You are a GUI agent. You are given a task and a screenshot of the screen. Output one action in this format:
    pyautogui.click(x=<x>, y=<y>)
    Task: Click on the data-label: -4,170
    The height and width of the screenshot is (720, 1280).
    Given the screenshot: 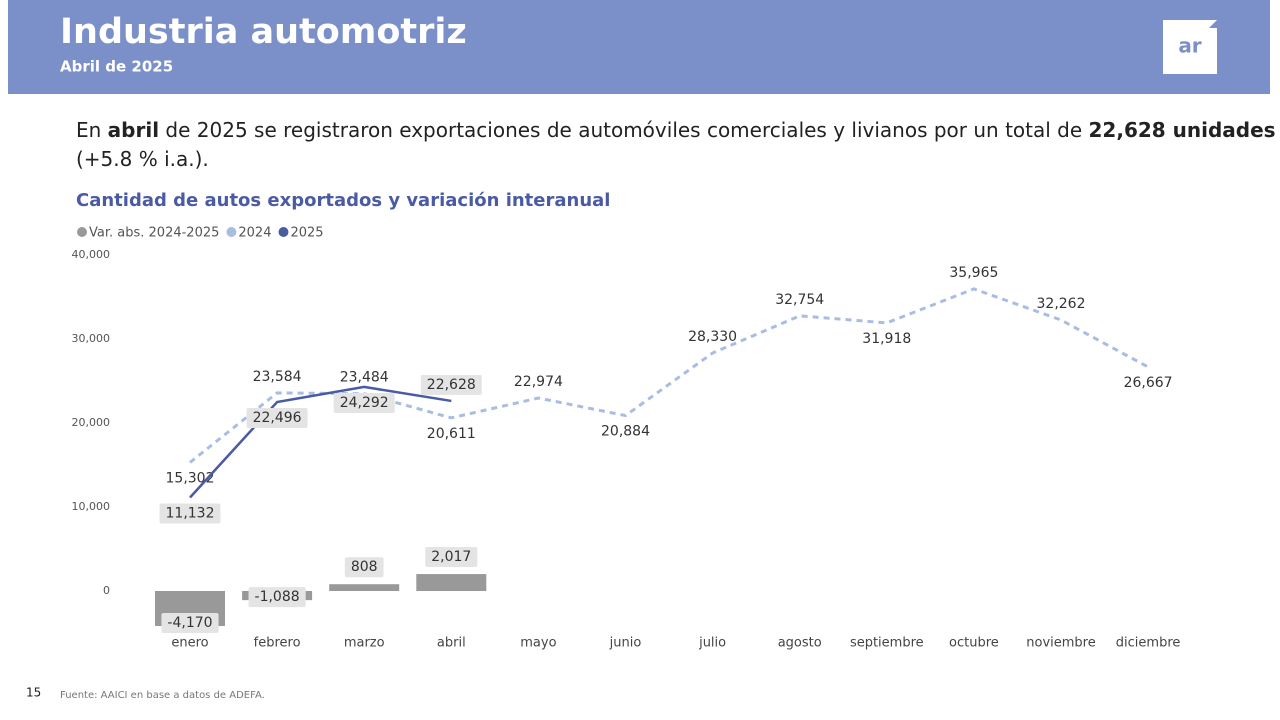 What is the action you would take?
    pyautogui.click(x=189, y=623)
    